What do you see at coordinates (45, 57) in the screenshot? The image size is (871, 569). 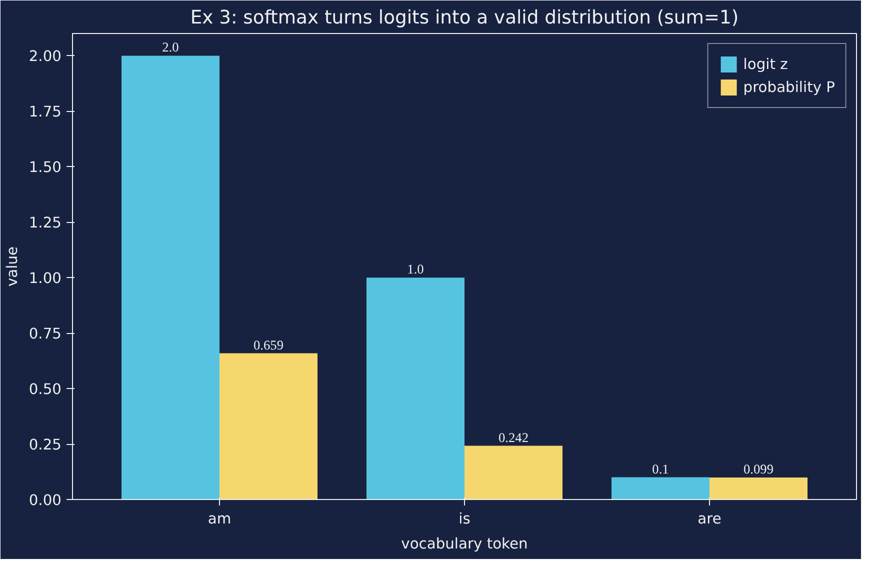 I see `y-tick-label: 2.00` at bounding box center [45, 57].